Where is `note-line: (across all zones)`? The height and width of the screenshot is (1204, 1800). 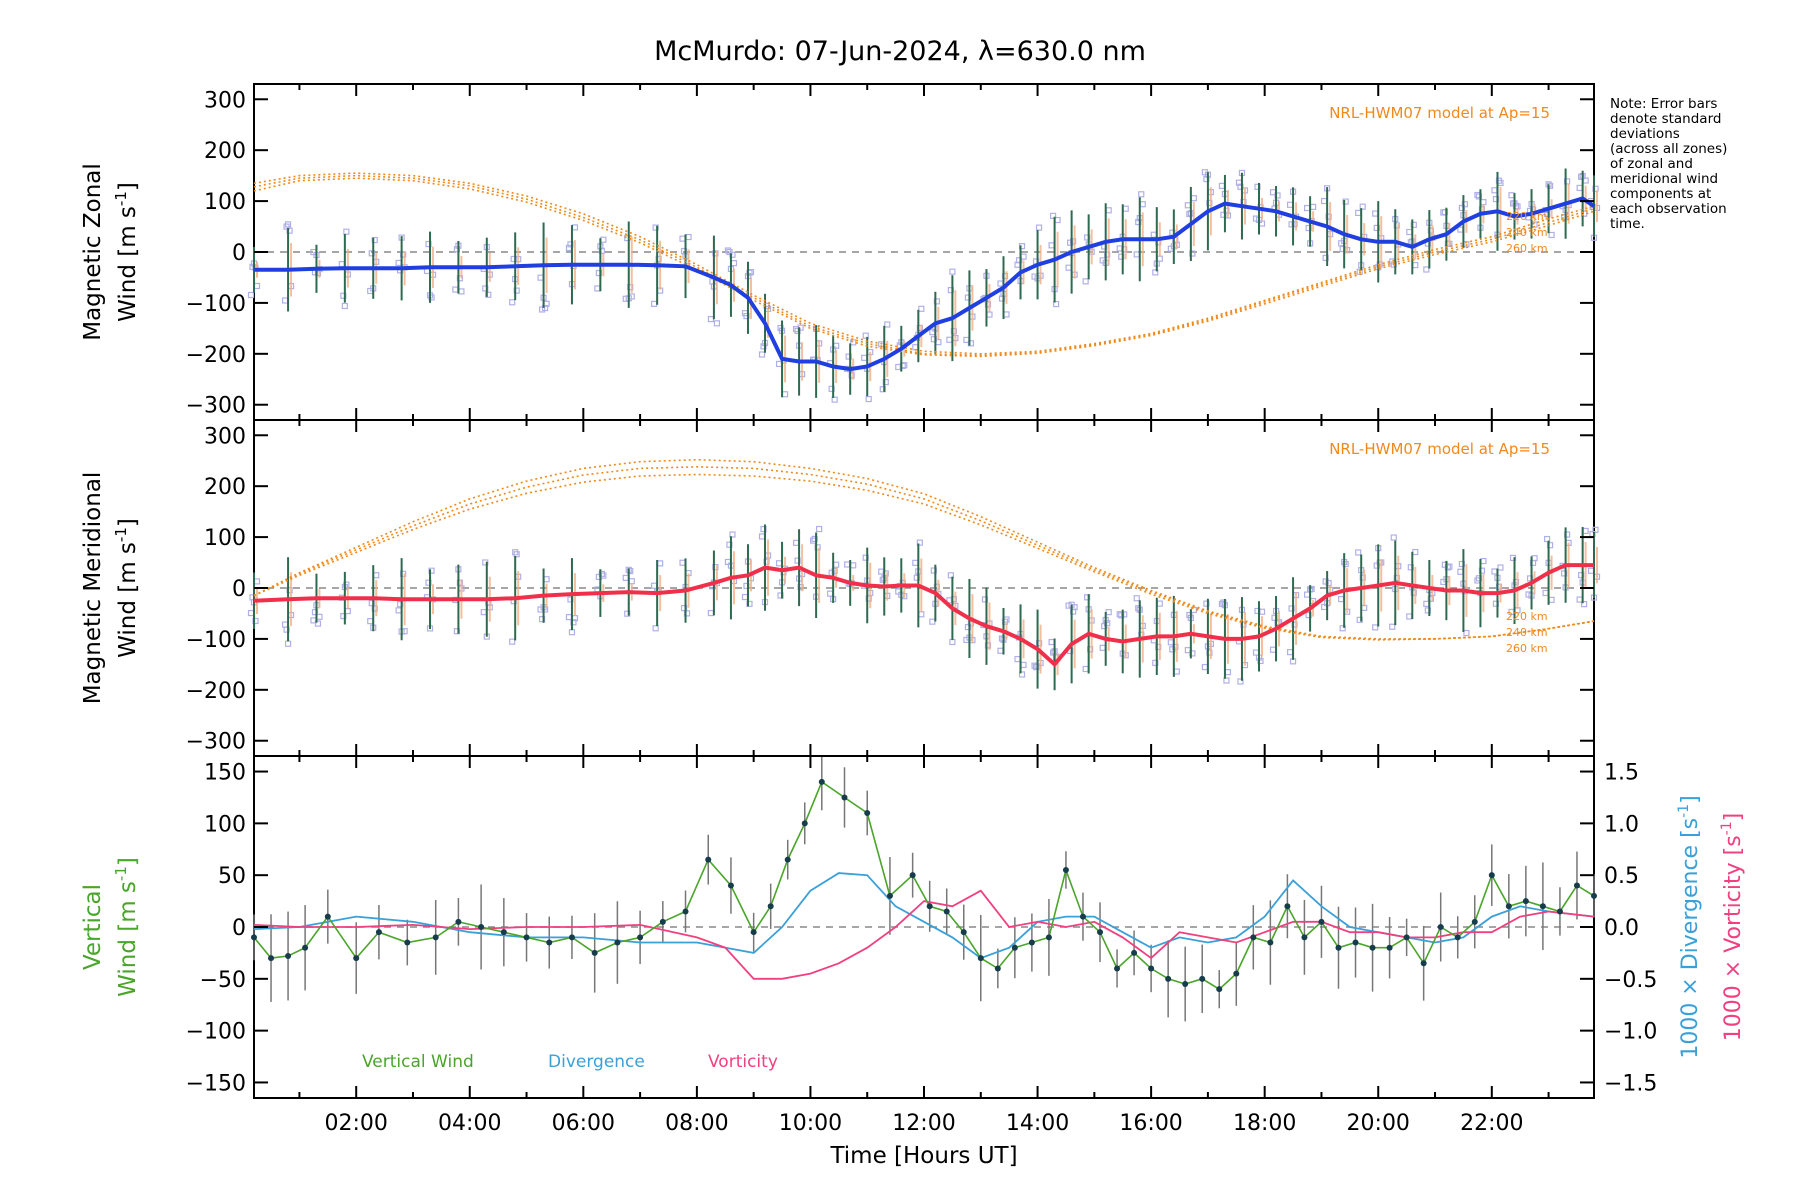
note-line: (across all zones) is located at coordinates (1668, 149).